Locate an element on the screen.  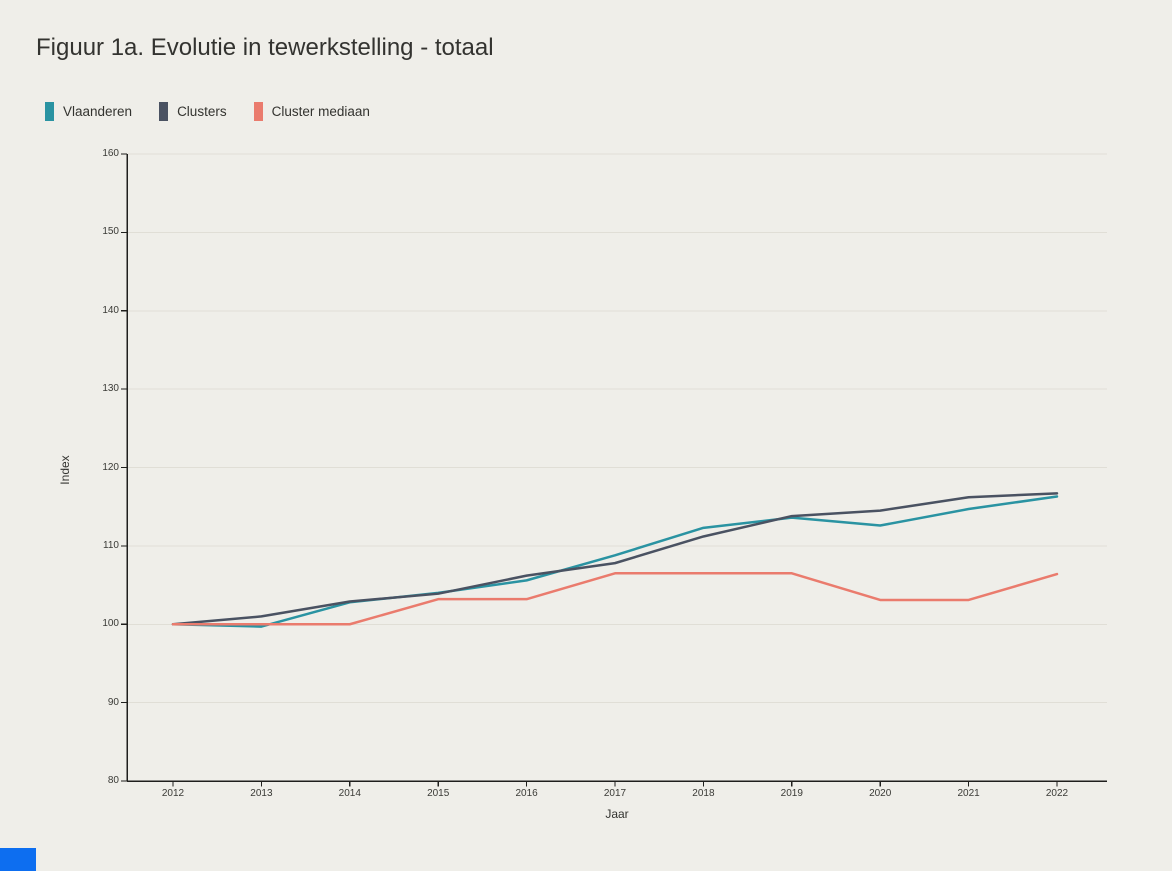
series-line-vlaanderen is located at coordinates (615, 561).